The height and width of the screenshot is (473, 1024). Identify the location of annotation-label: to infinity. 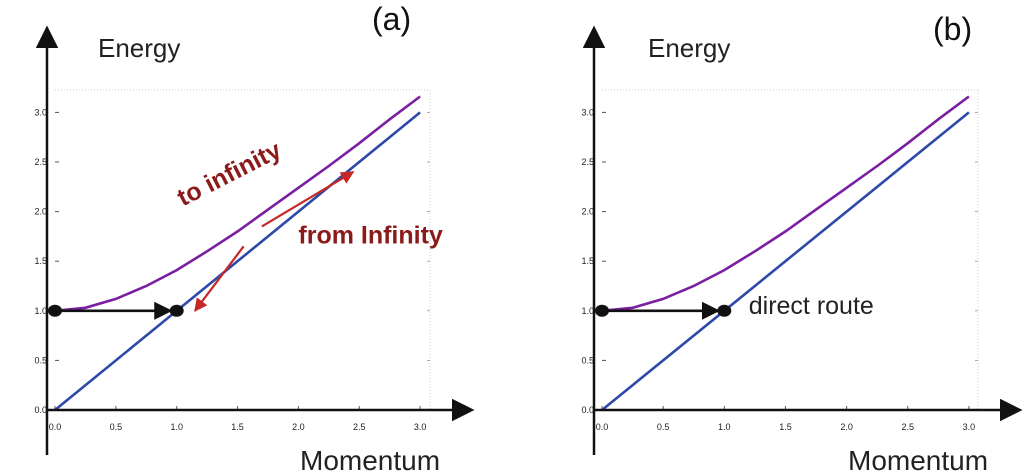
(229, 174).